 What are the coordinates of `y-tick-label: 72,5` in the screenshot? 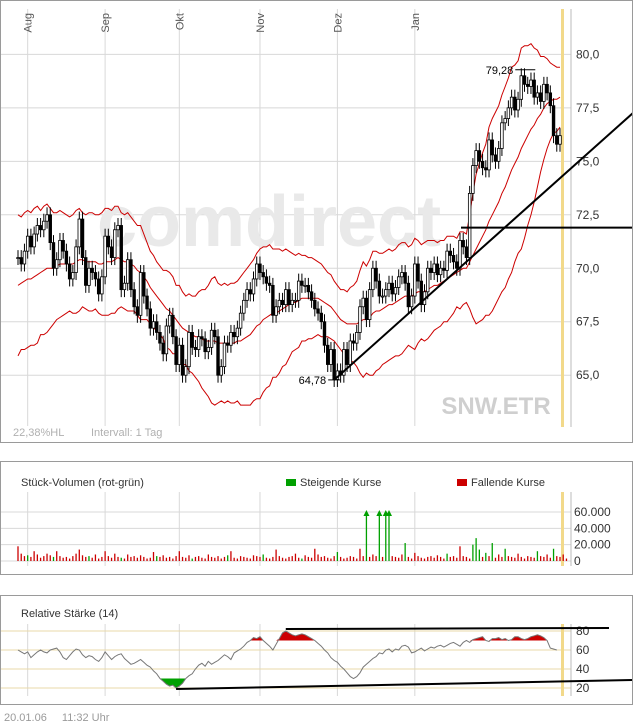 It's located at (588, 215).